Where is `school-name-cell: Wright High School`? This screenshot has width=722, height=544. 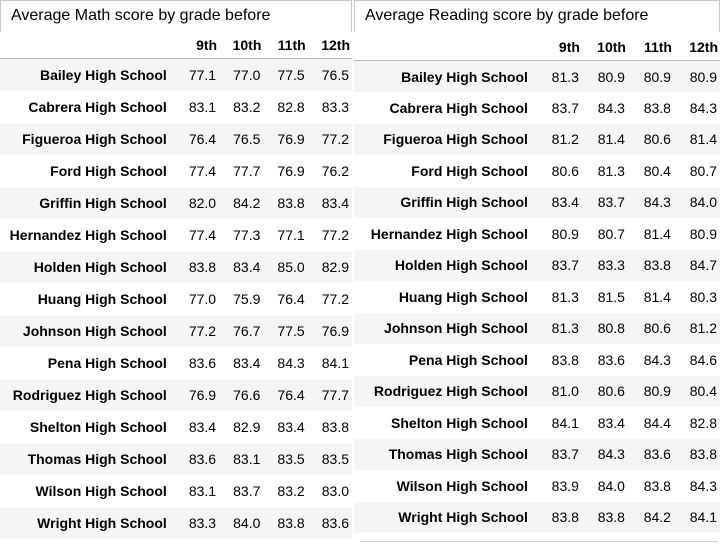 school-name-cell: Wright High School is located at coordinates (102, 522).